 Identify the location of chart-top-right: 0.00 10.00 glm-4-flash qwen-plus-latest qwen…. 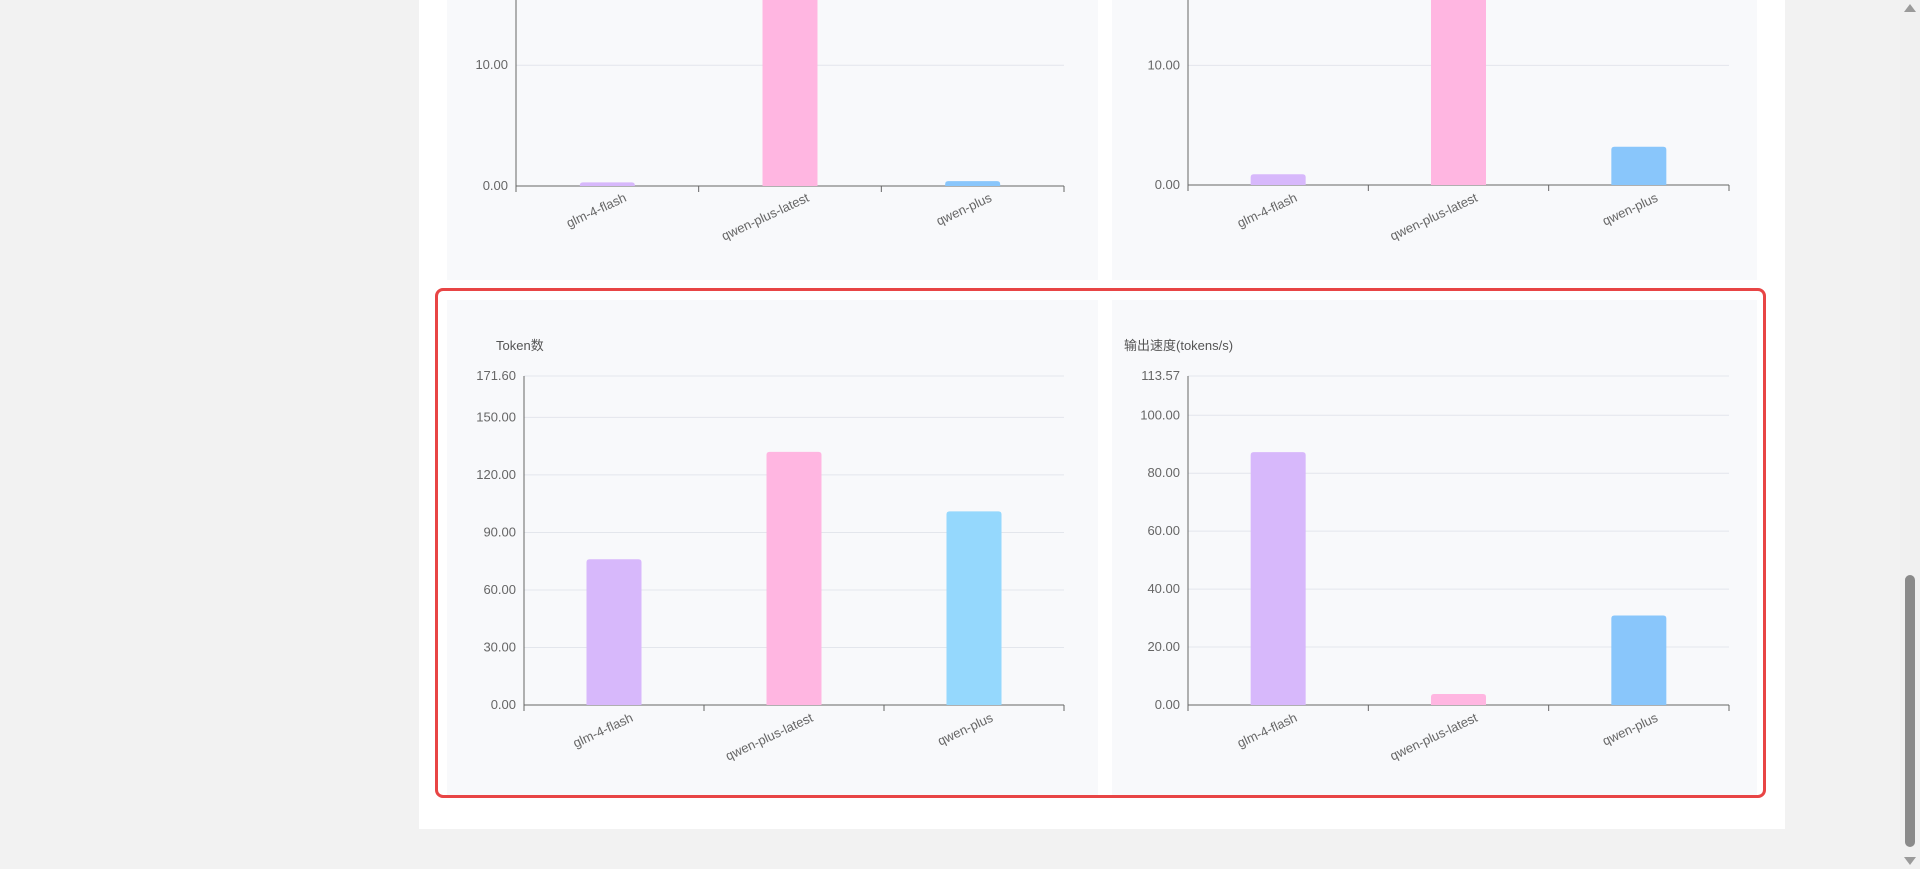
(1438, 122).